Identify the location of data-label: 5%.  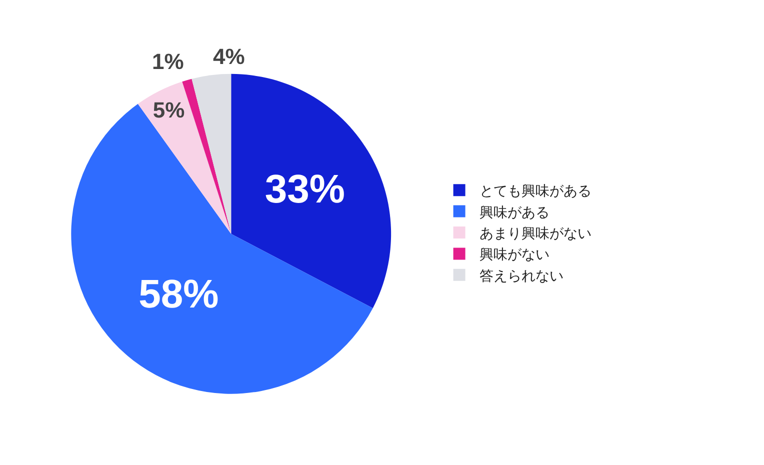
(168, 110).